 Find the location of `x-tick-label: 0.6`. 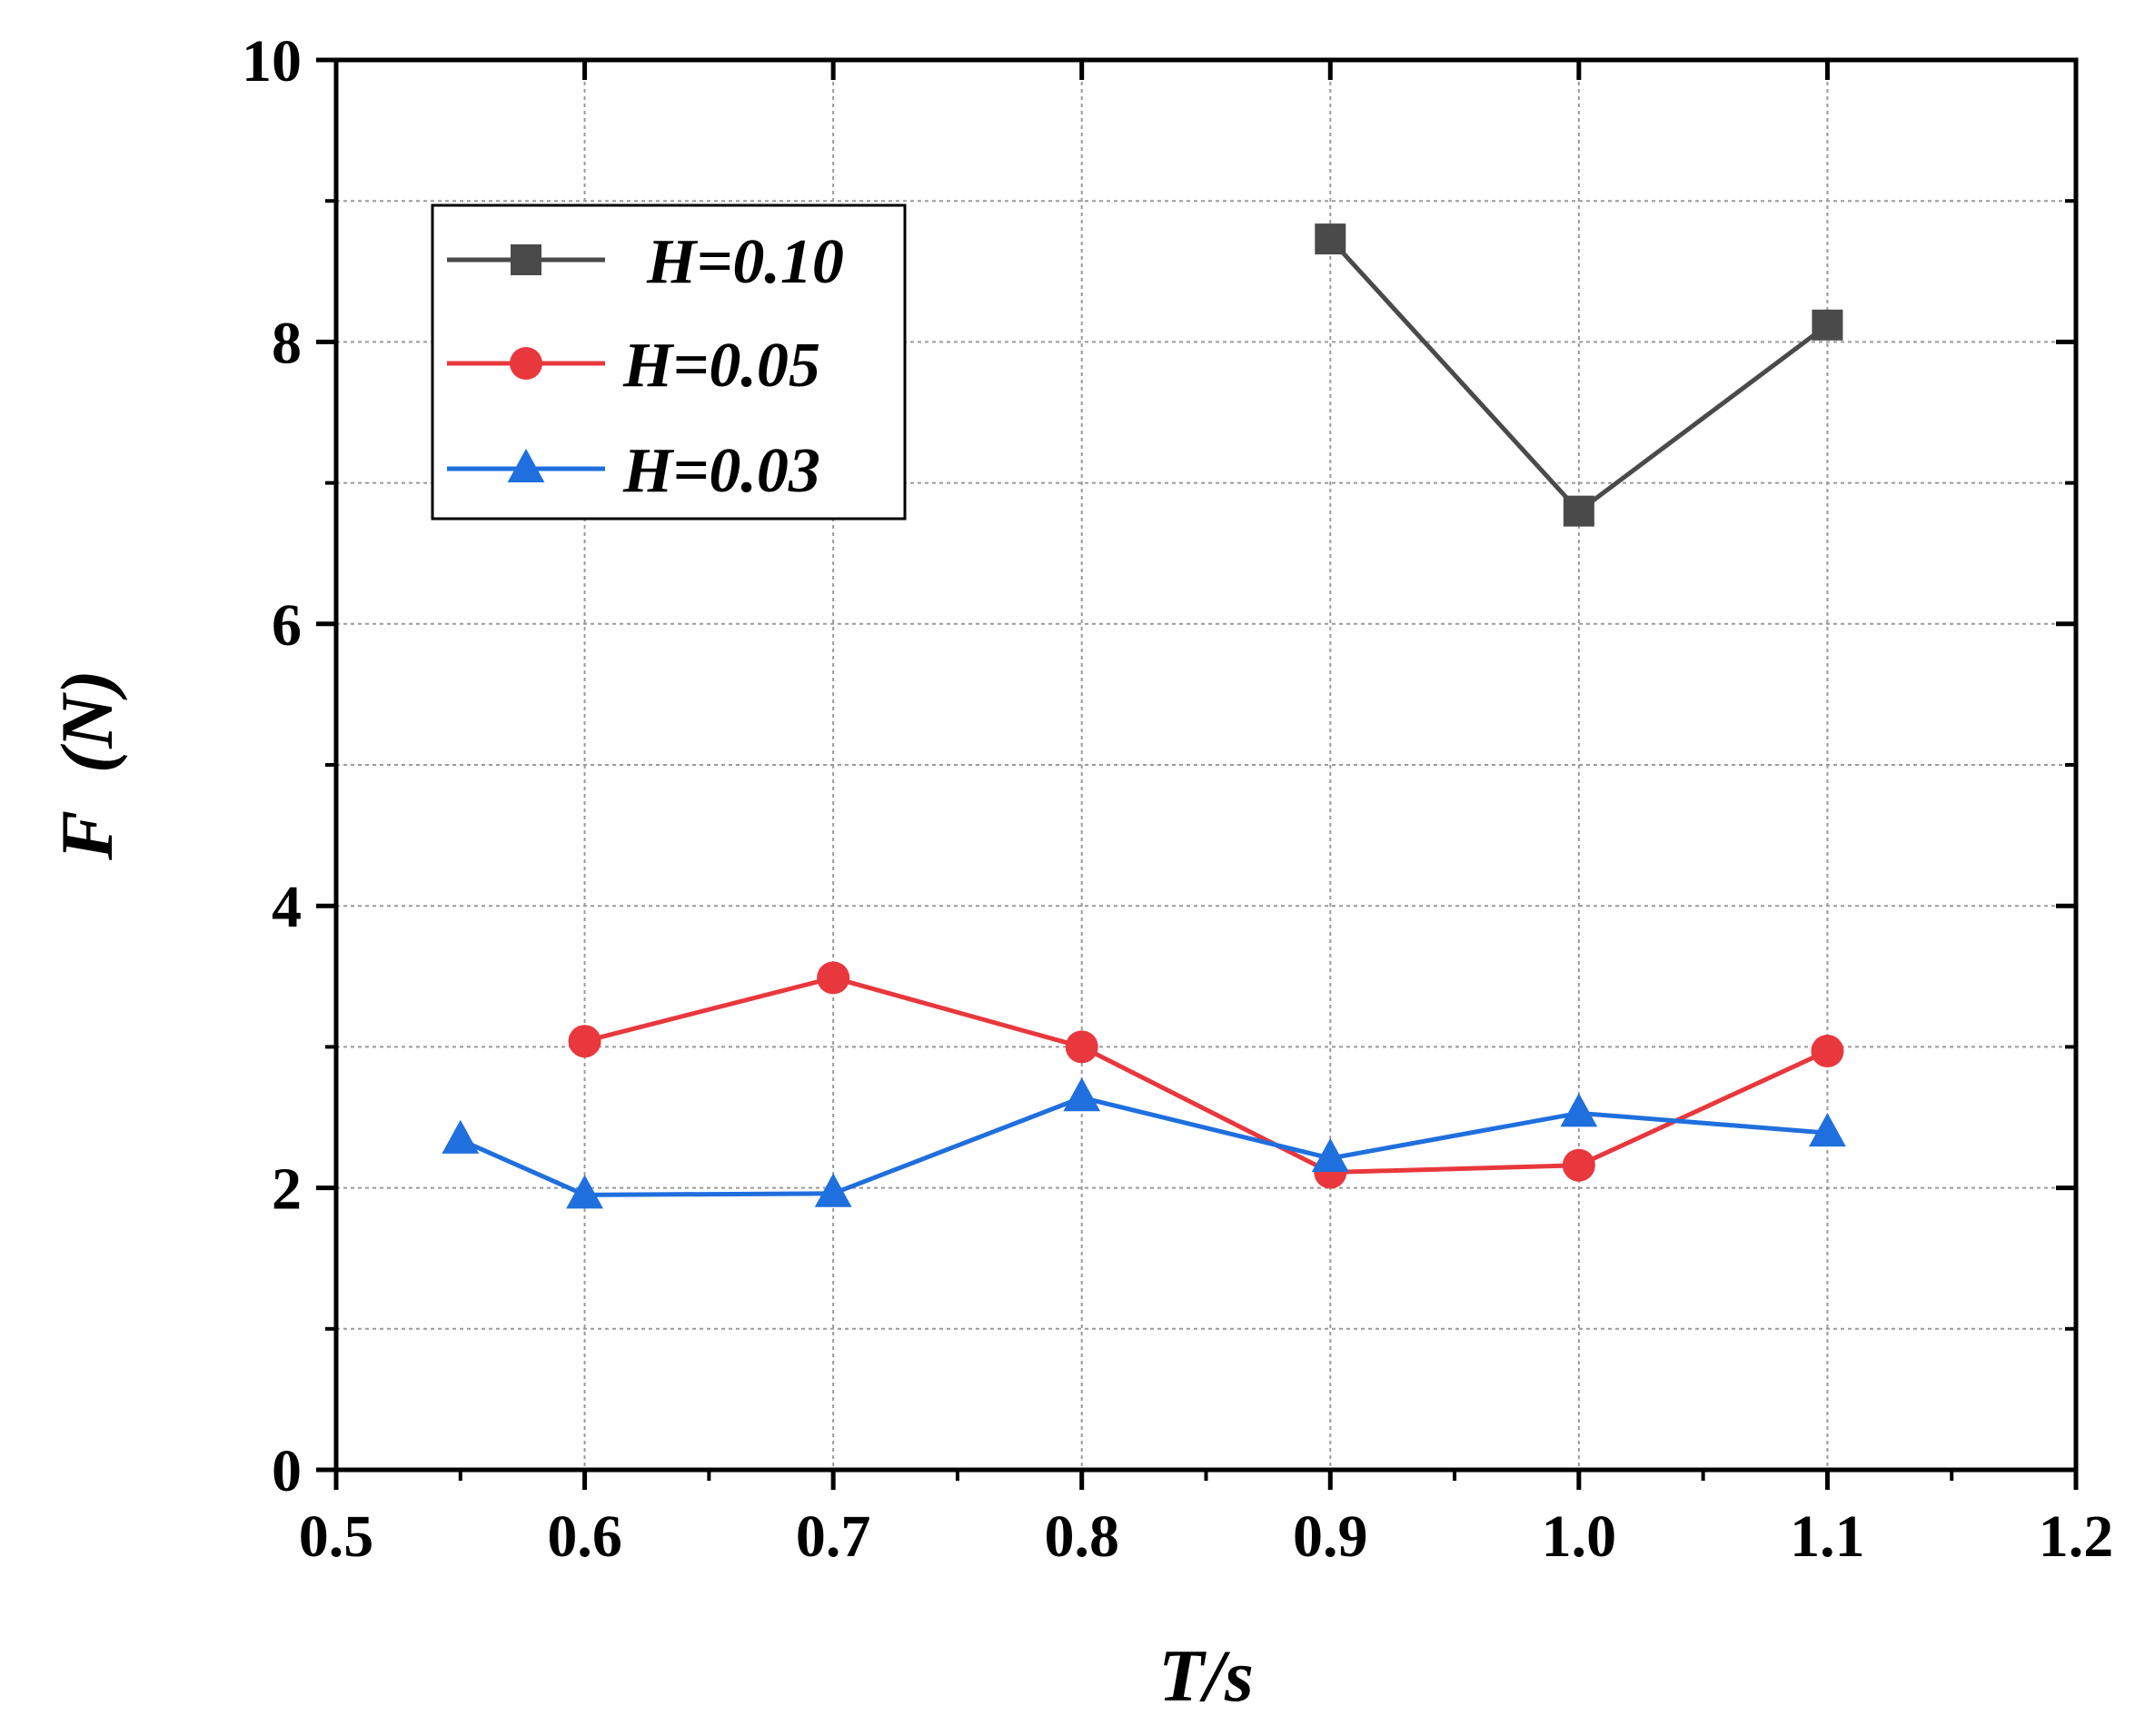

x-tick-label: 0.6 is located at coordinates (584, 1536).